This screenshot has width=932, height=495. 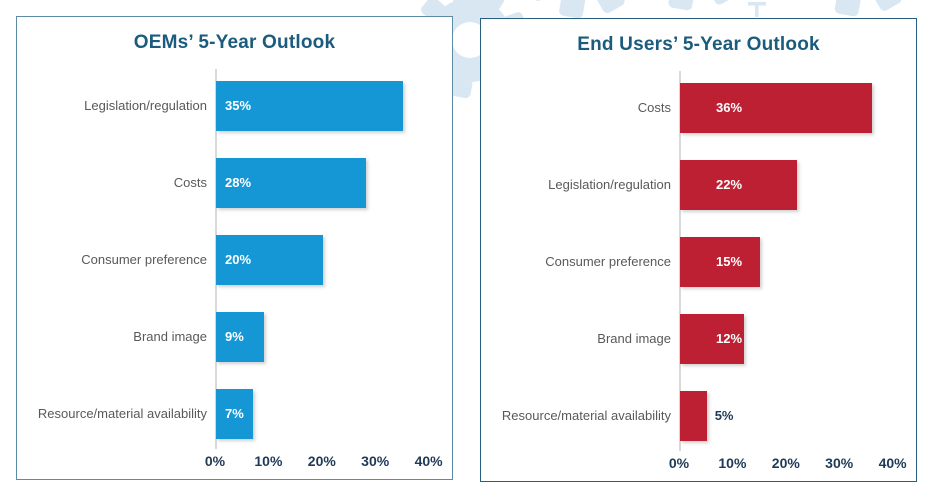 What do you see at coordinates (238, 105) in the screenshot?
I see `bar-value-label: 35%` at bounding box center [238, 105].